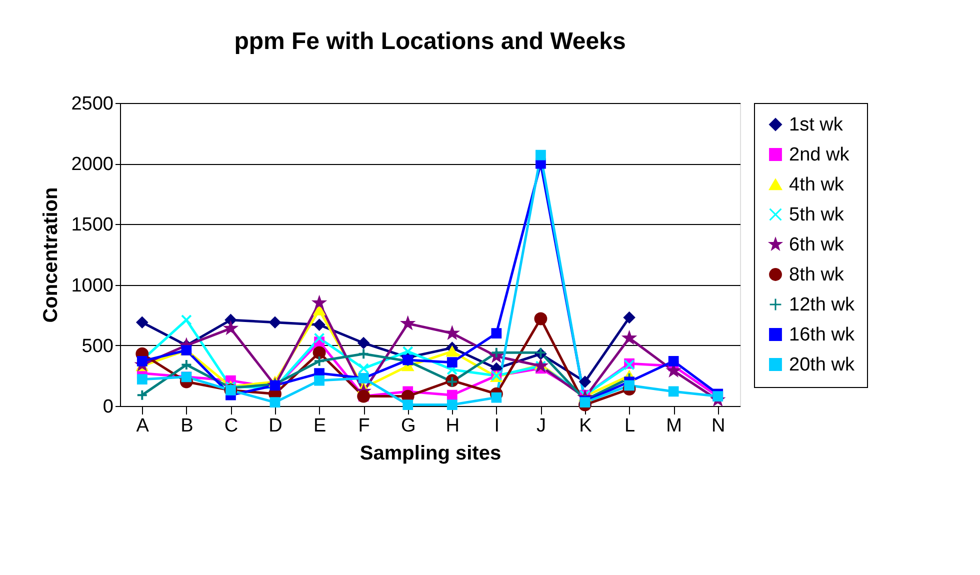  I want to click on x-tick-label: B, so click(187, 426).